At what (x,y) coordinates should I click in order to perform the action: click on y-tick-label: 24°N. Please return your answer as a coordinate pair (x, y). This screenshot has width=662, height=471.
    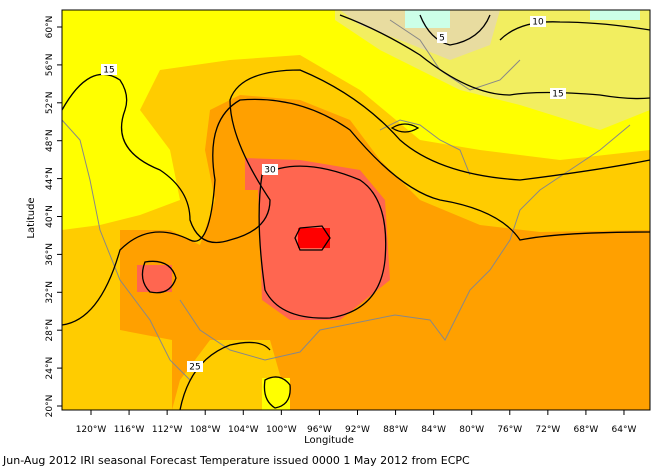
    Looking at the image, I should click on (50, 368).